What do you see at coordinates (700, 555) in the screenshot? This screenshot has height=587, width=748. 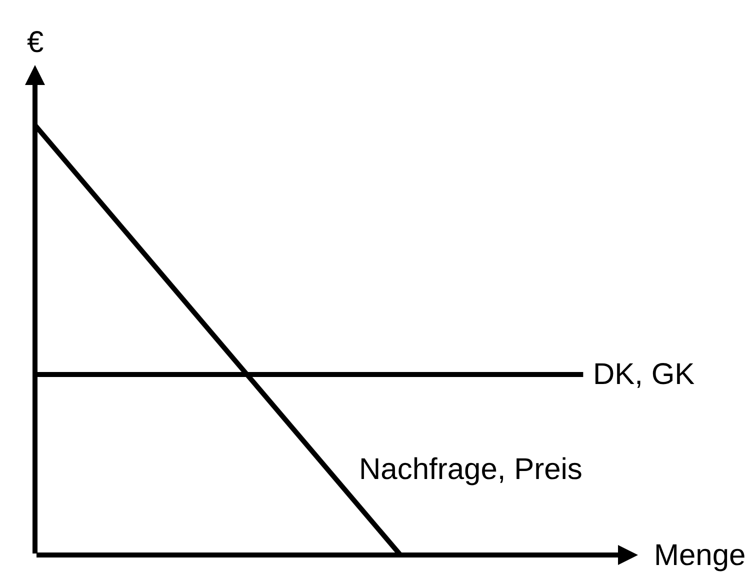 I see `x-axis-title: Menge` at bounding box center [700, 555].